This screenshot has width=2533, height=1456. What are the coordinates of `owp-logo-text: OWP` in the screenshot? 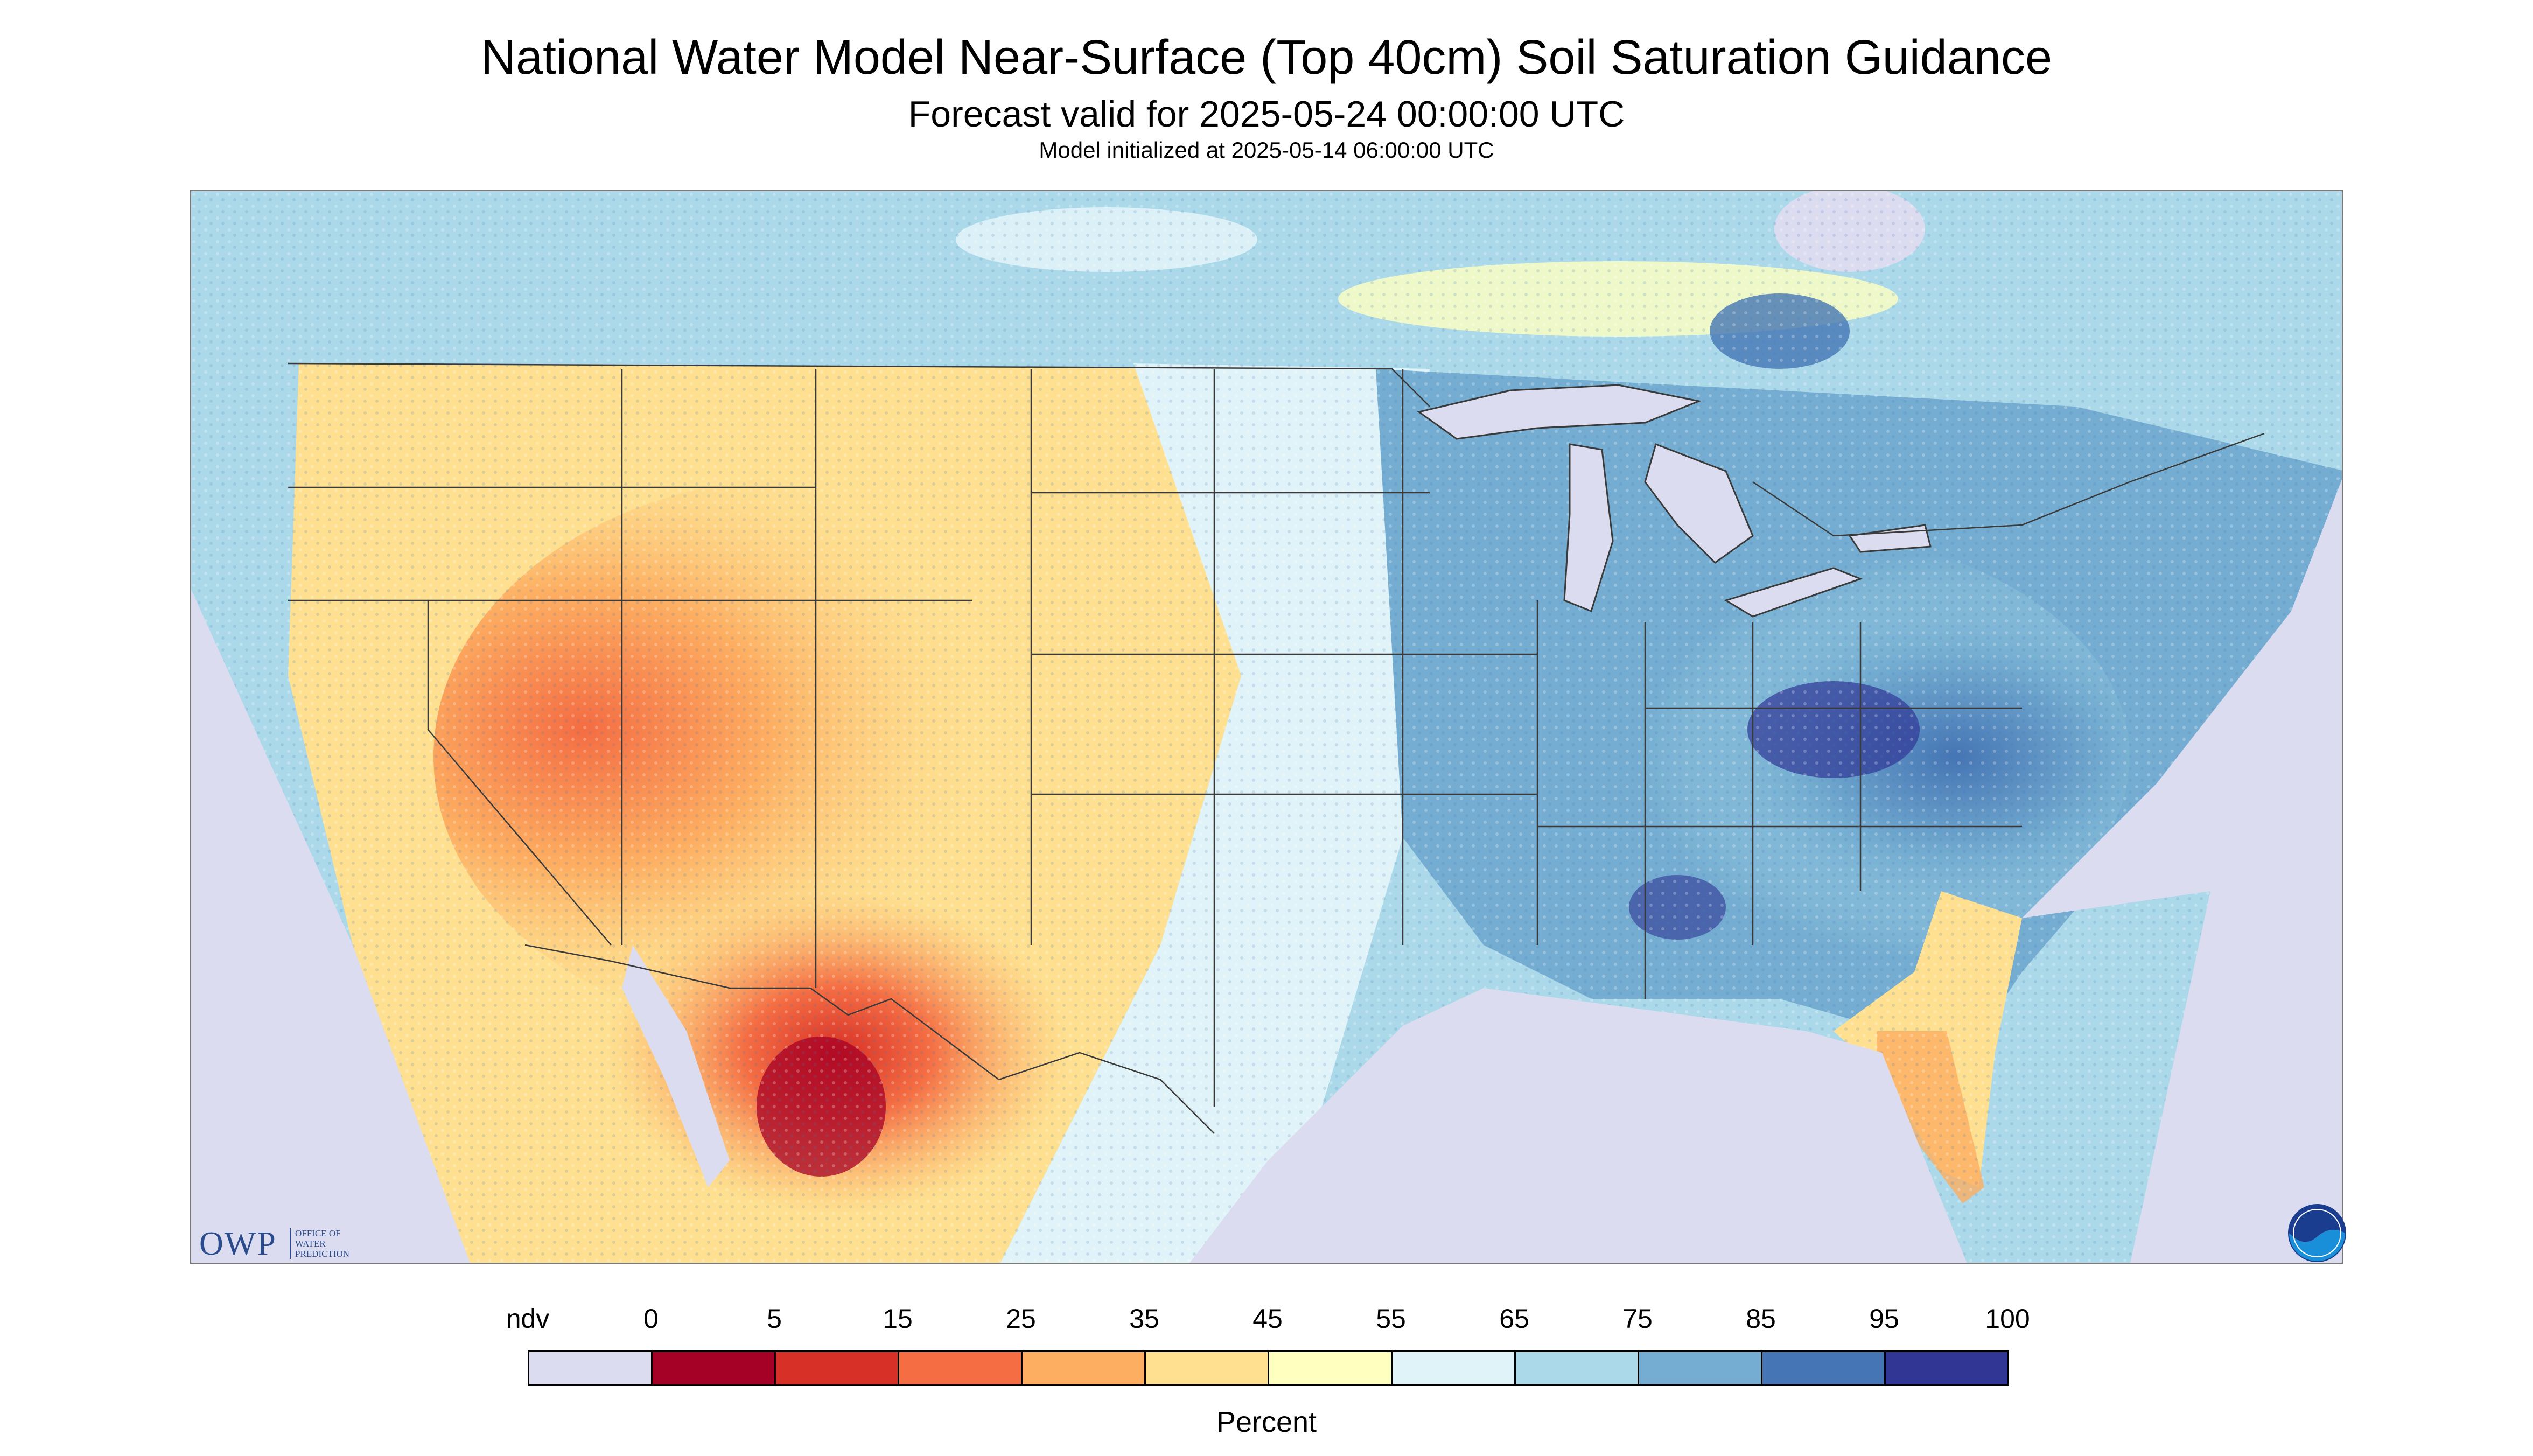 It's located at (238, 1244).